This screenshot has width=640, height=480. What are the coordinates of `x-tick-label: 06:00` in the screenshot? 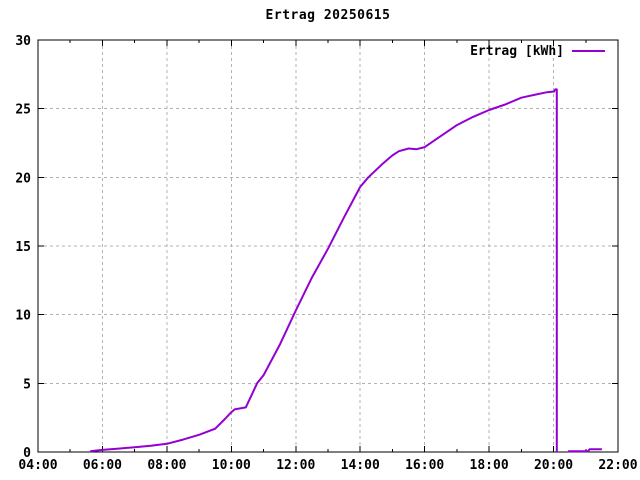 It's located at (102, 465).